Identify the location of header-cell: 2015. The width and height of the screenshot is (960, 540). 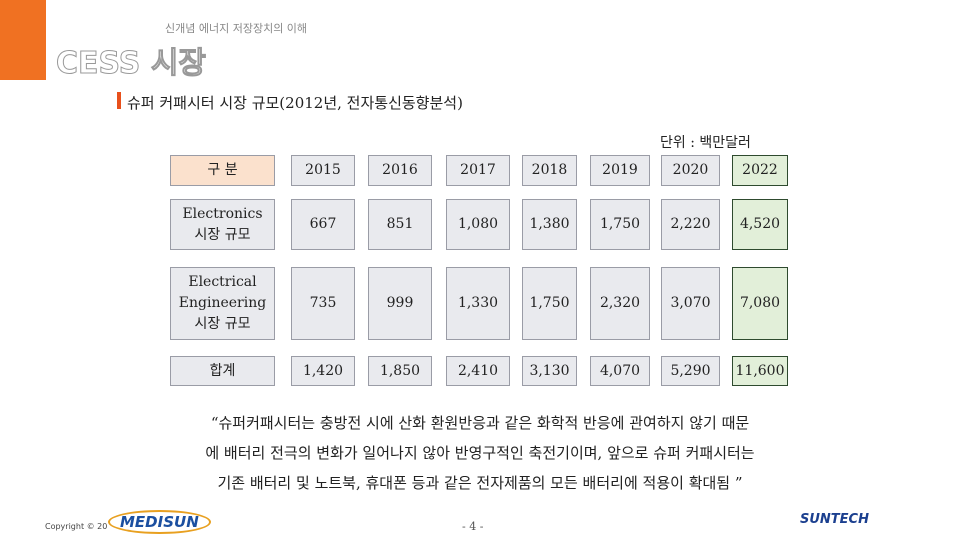
(323, 170).